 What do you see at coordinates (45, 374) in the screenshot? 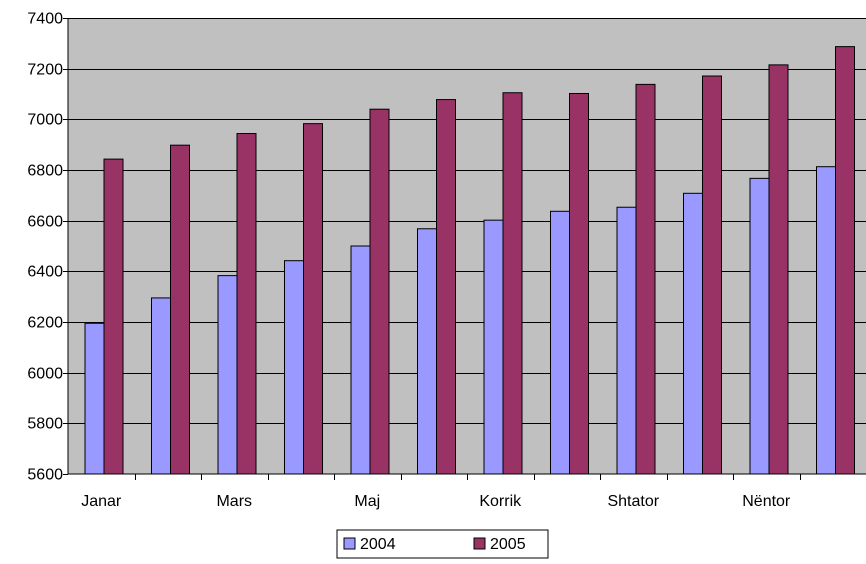
I see `y-tick-label: 6000` at bounding box center [45, 374].